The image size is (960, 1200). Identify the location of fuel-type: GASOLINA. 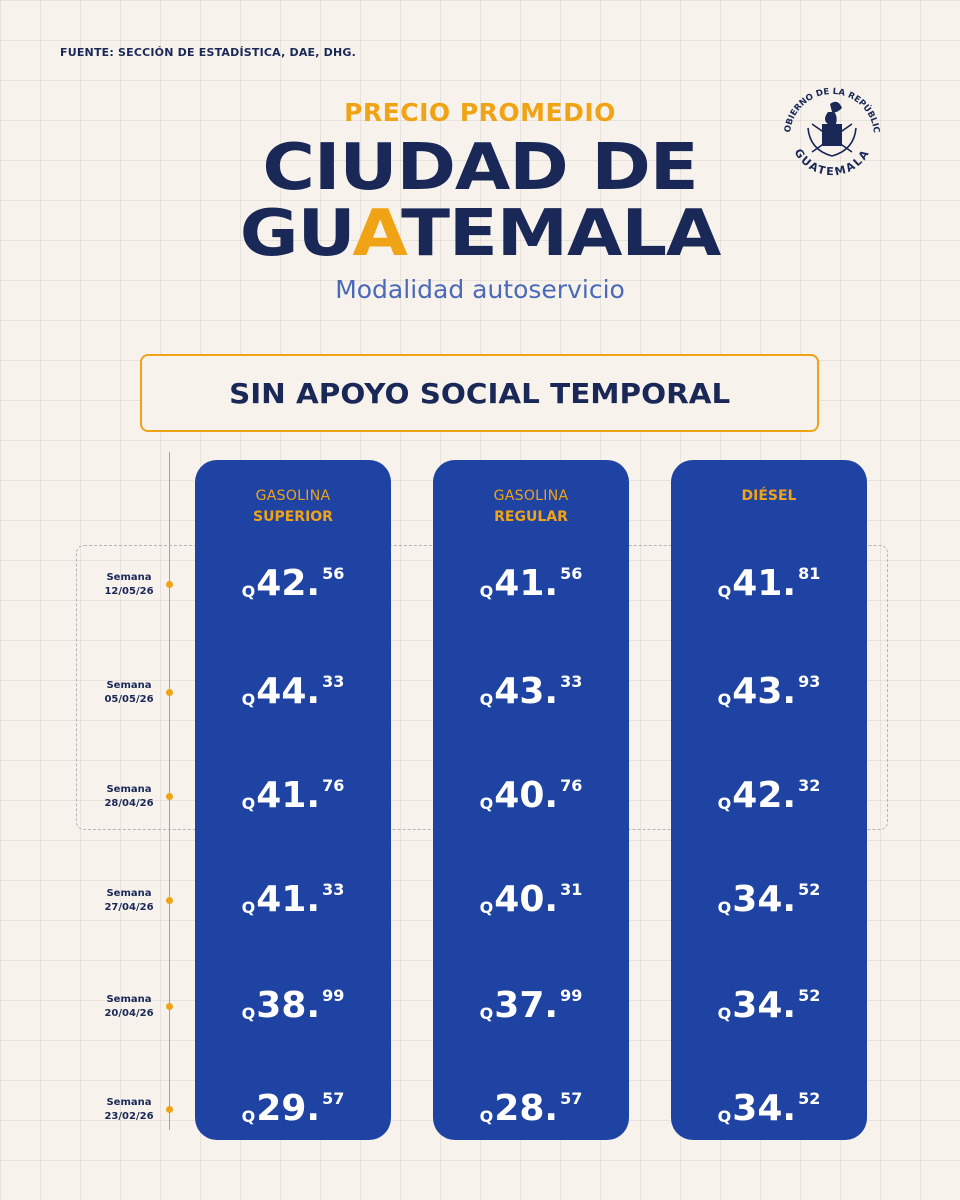
(531, 496).